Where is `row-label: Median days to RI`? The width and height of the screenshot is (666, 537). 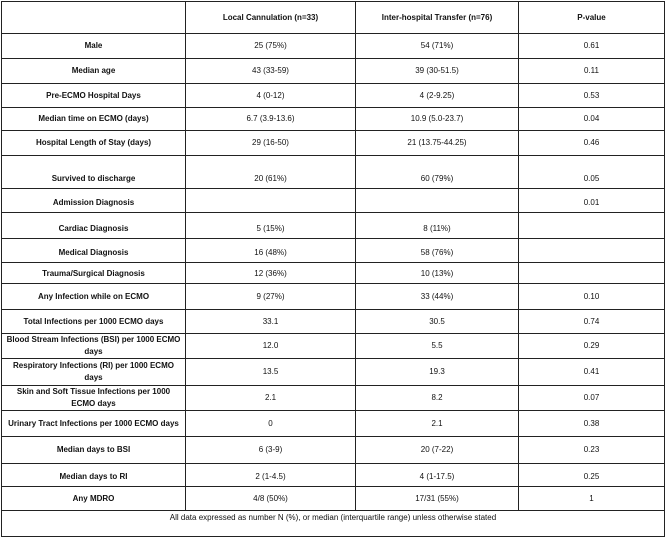
row-label: Median days to RI is located at coordinates (93, 475).